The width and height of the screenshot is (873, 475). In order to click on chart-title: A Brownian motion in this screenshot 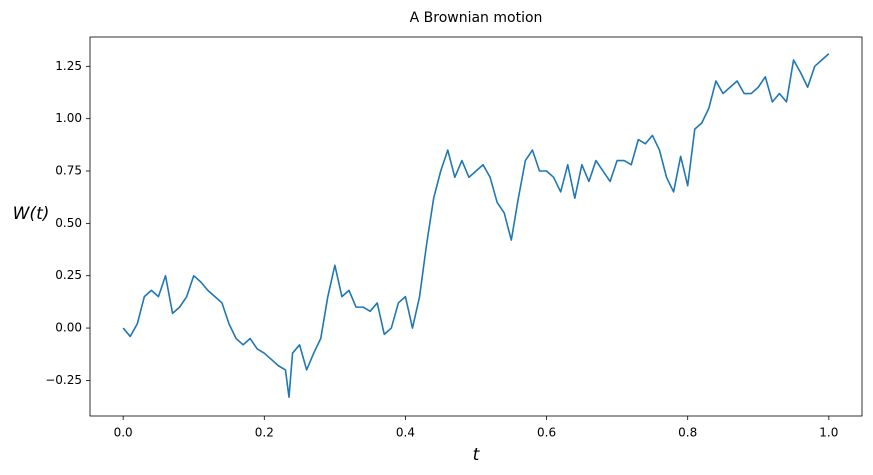, I will do `click(476, 18)`.